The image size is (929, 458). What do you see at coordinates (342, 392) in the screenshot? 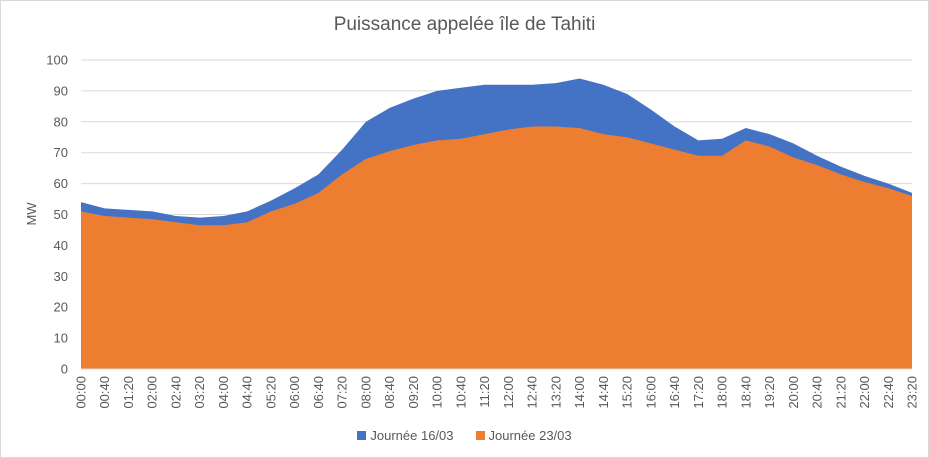
I see `x-tick-label: 07:20` at bounding box center [342, 392].